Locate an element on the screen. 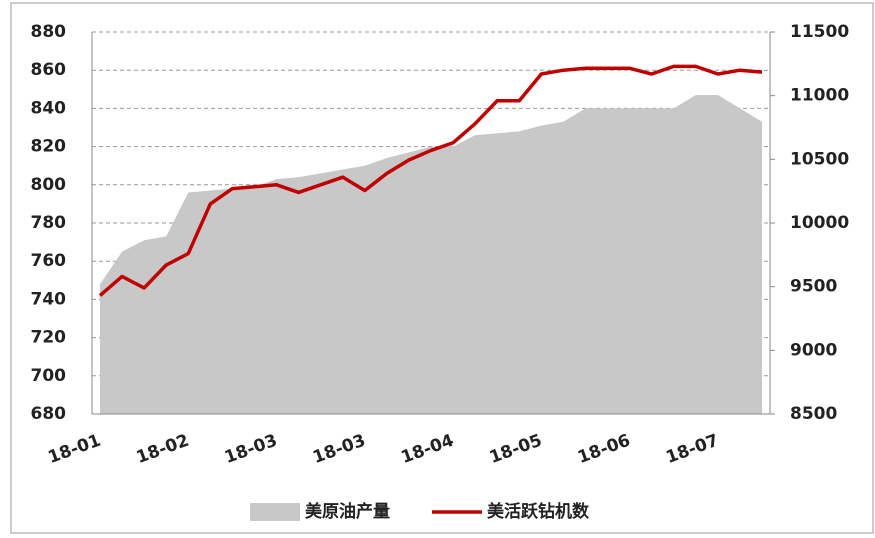  y2-tick-label: 11000 is located at coordinates (819, 96).